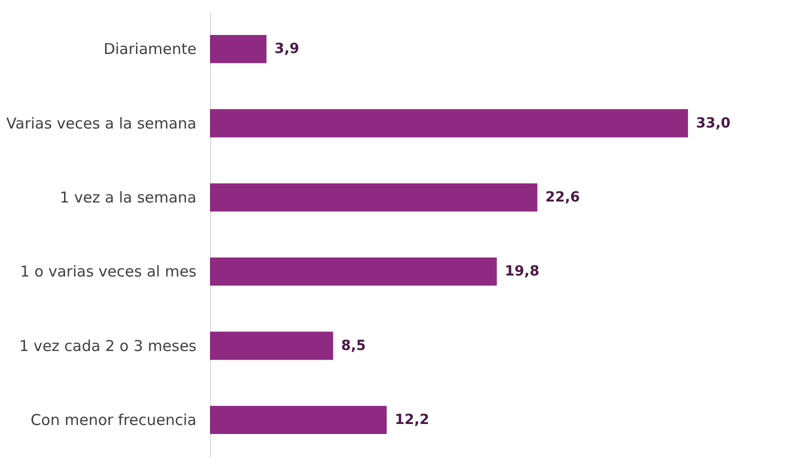 This screenshot has height=469, width=798. Describe the element at coordinates (287, 49) in the screenshot. I see `data-label: 3,9` at that location.